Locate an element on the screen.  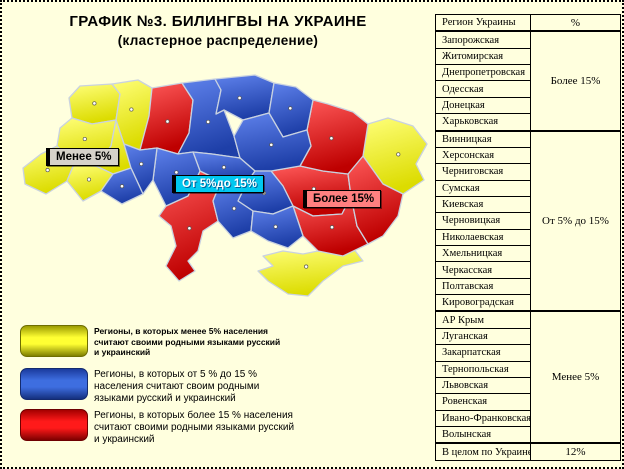
region-cell: Ровенская is located at coordinates (483, 402).